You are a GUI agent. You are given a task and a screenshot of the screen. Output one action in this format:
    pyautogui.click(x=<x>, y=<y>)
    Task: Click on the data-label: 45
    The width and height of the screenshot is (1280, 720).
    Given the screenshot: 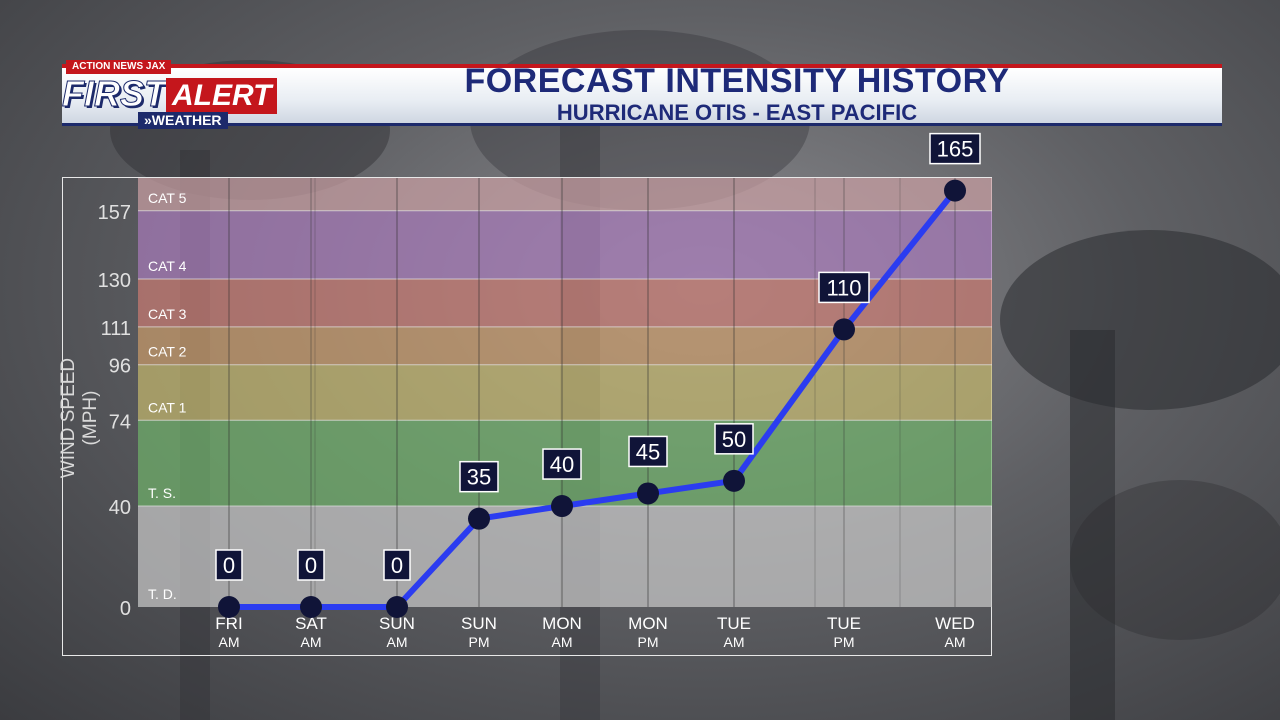 What is the action you would take?
    pyautogui.click(x=648, y=451)
    